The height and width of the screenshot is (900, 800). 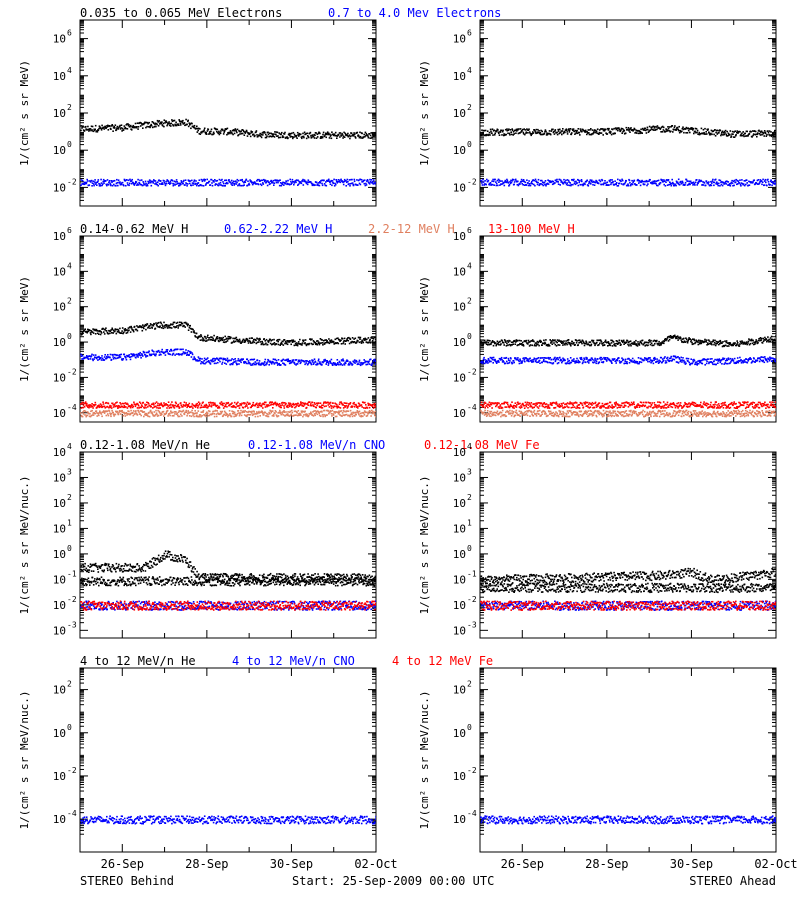 What do you see at coordinates (469, 33) in the screenshot?
I see `y-tick-label-exponent: 6` at bounding box center [469, 33].